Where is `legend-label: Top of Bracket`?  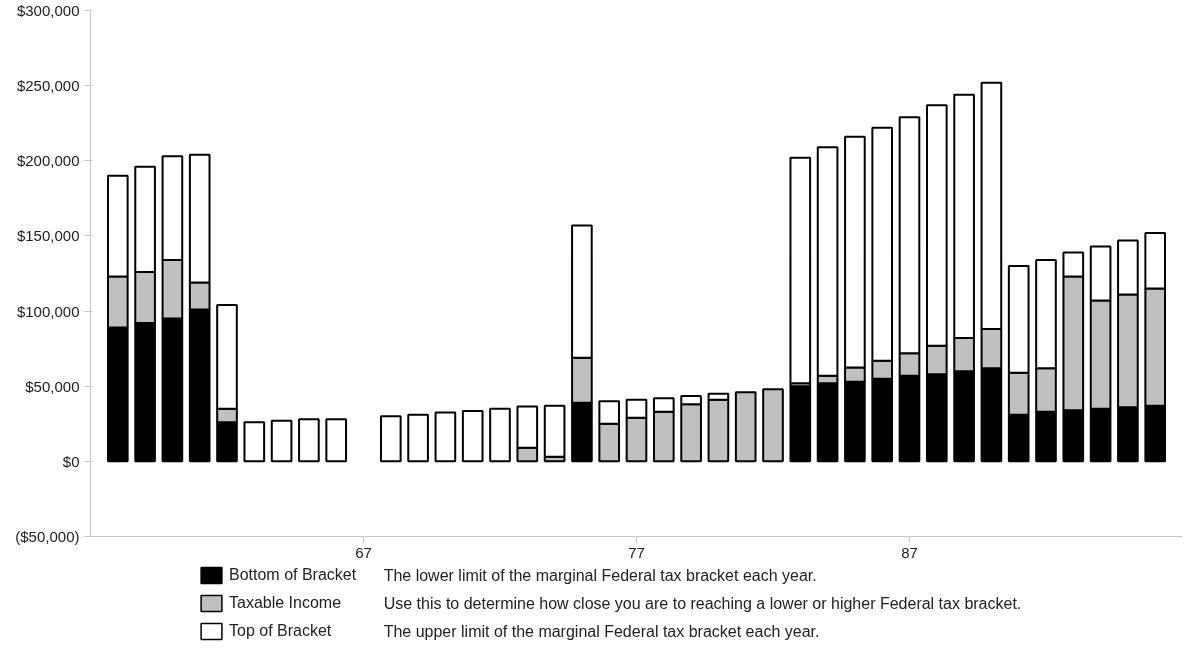 legend-label: Top of Bracket is located at coordinates (280, 631).